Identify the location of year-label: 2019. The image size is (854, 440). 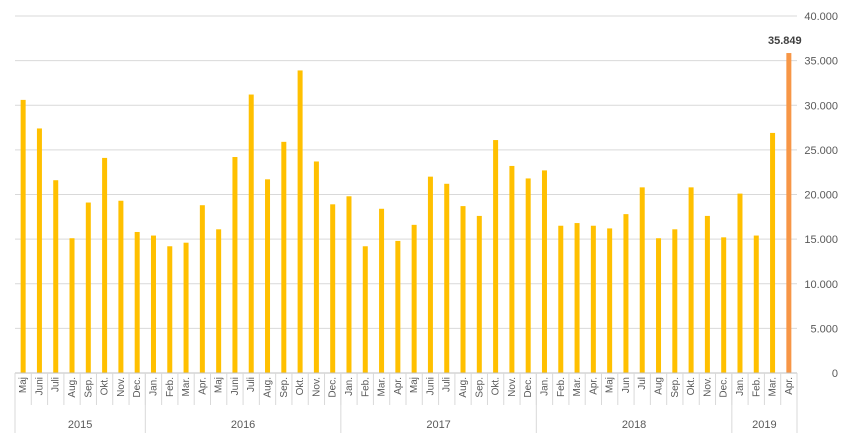
(764, 425).